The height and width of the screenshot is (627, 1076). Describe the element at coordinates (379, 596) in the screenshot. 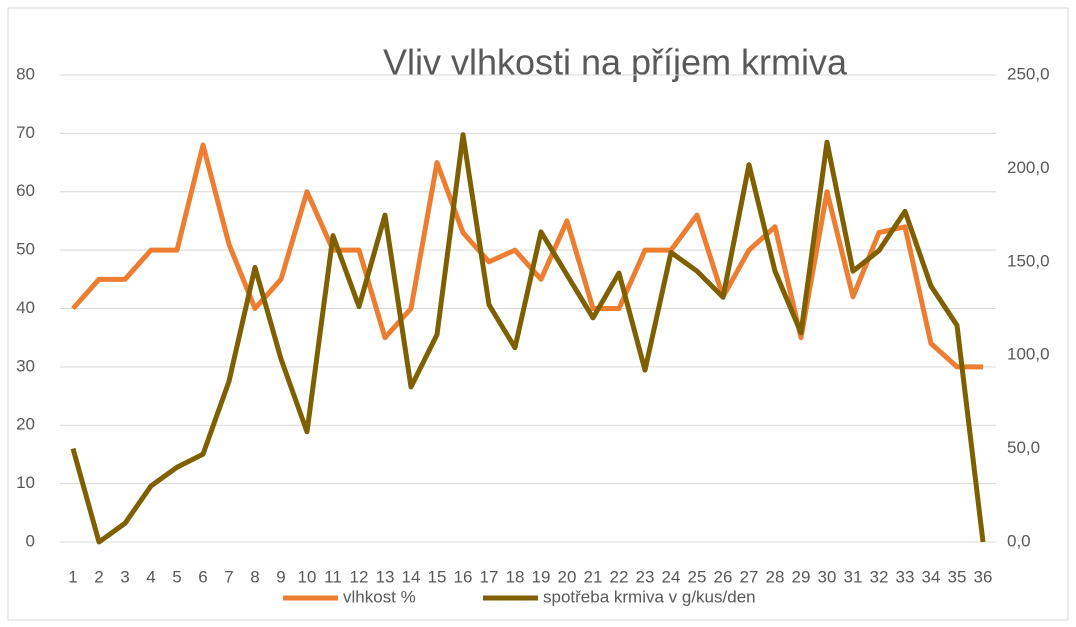

I see `legend-label: vlhkost %` at that location.